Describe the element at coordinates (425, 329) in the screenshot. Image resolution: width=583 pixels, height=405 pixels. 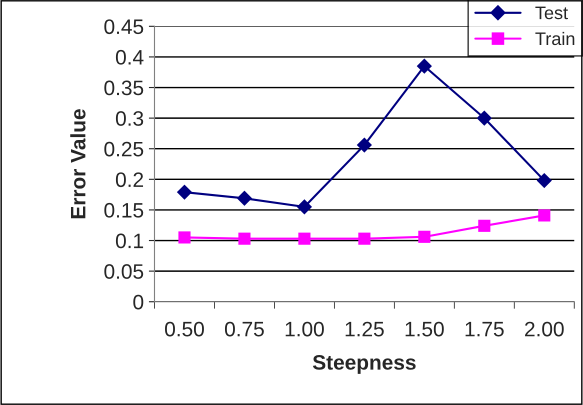
I see `x-tick-label: 1.50` at that location.